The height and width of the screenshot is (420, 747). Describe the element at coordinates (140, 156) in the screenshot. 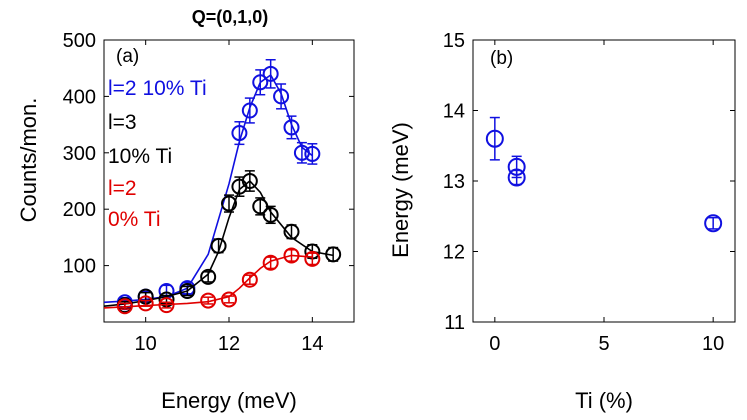

I see `legend-entry-10ti: 10% Ti` at that location.